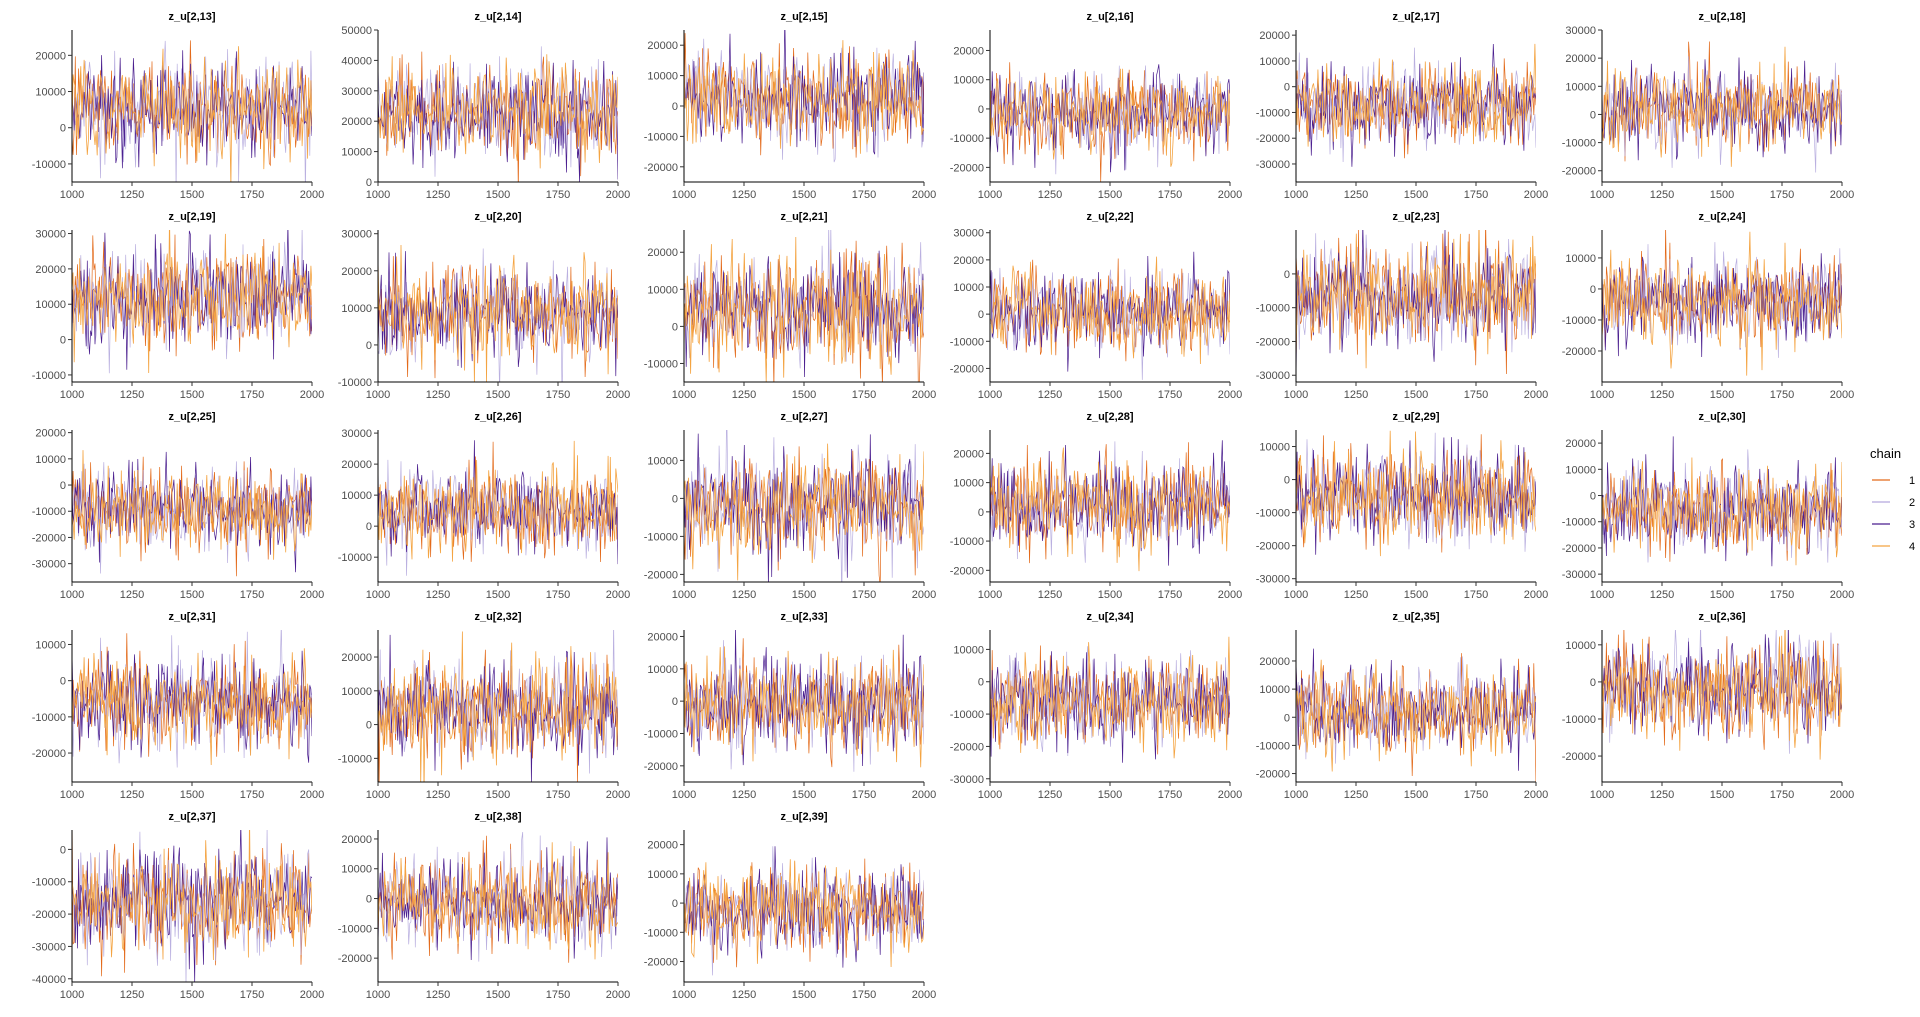 The width and height of the screenshot is (1920, 1017). I want to click on legend-title: chain, so click(1885, 453).